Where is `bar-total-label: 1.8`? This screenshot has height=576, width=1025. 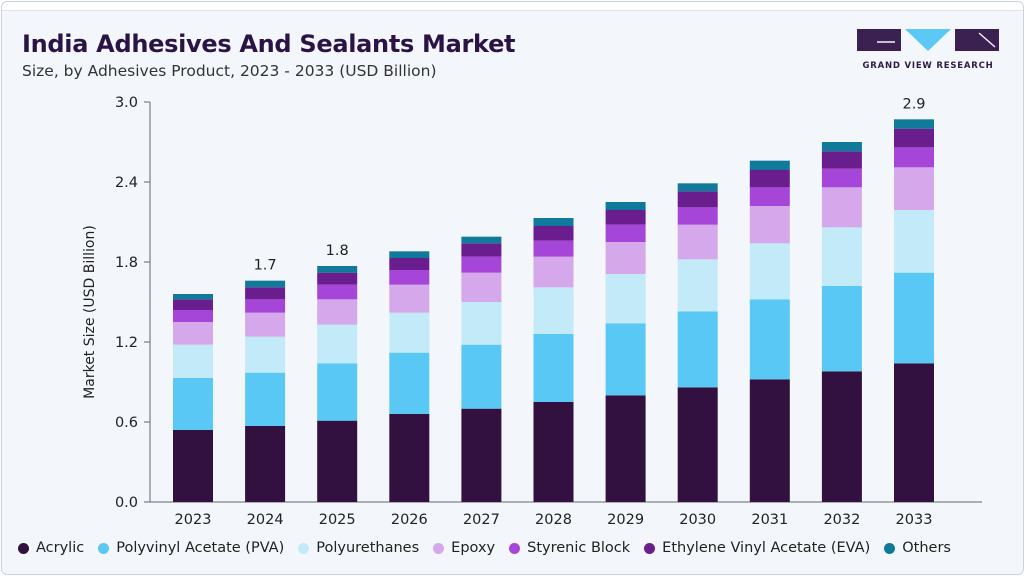
bar-total-label: 1.8 is located at coordinates (337, 251).